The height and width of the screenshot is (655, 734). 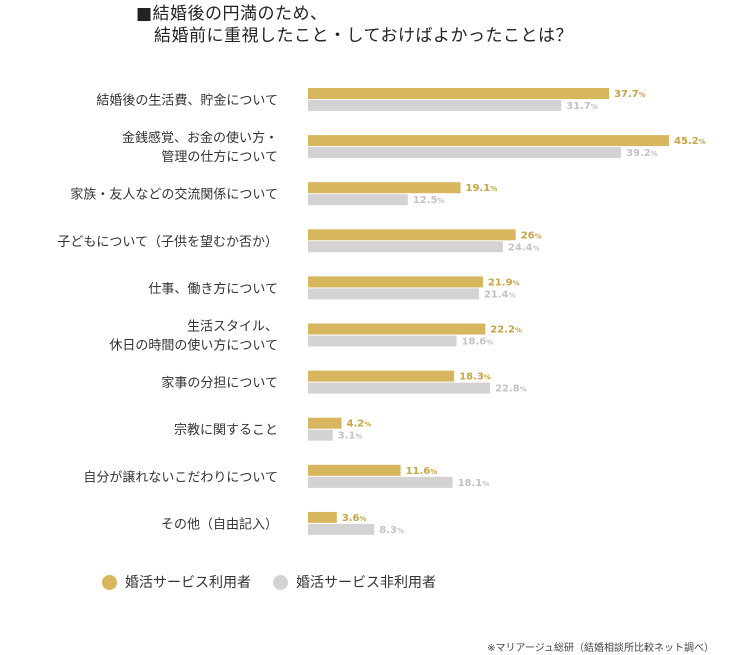 I want to click on category-label: 仕事、働き方について, so click(x=213, y=289).